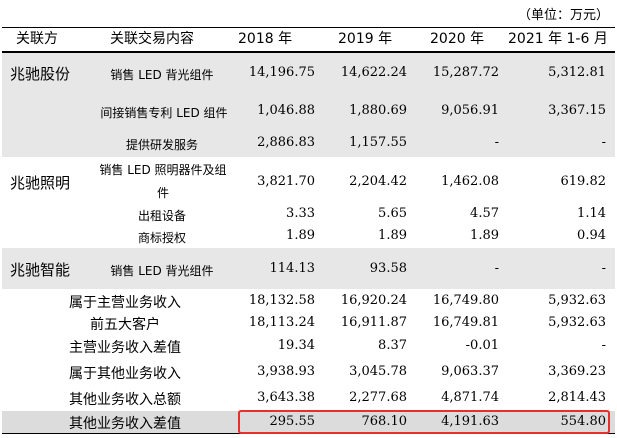  What do you see at coordinates (577, 72) in the screenshot?
I see `cell-2021h1: 5,312.81` at bounding box center [577, 72].